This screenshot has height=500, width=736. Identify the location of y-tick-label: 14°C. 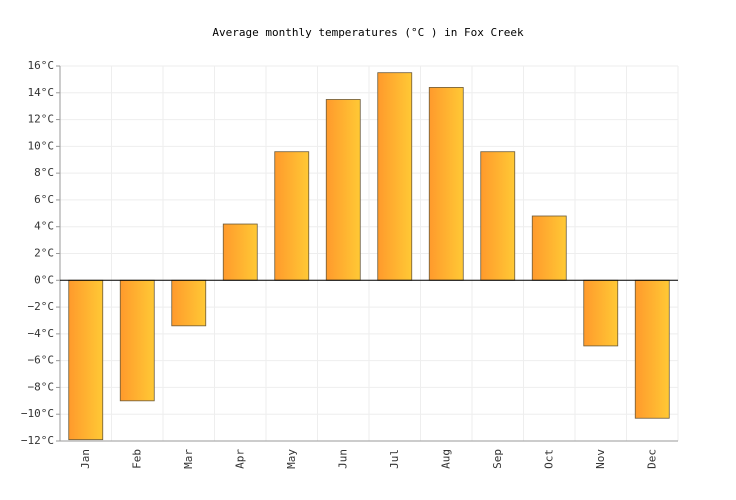
(41, 92).